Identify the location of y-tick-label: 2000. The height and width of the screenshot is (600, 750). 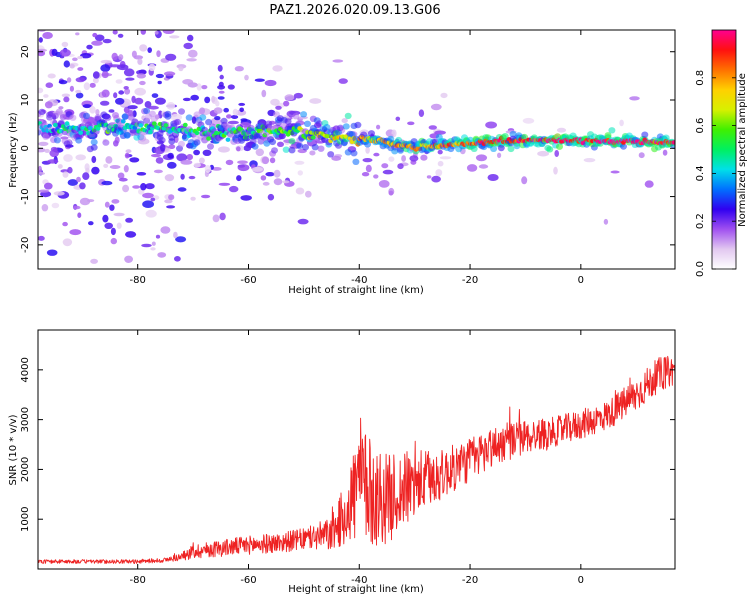
(25, 469).